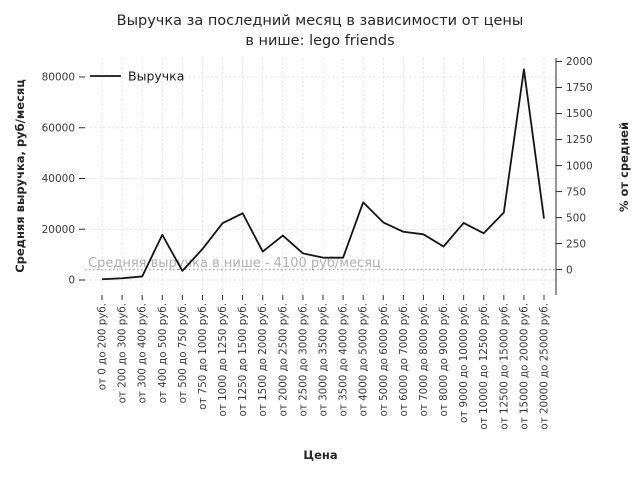 Image resolution: width=640 pixels, height=480 pixels. What do you see at coordinates (71, 281) in the screenshot?
I see `left-tick-label: 0` at bounding box center [71, 281].